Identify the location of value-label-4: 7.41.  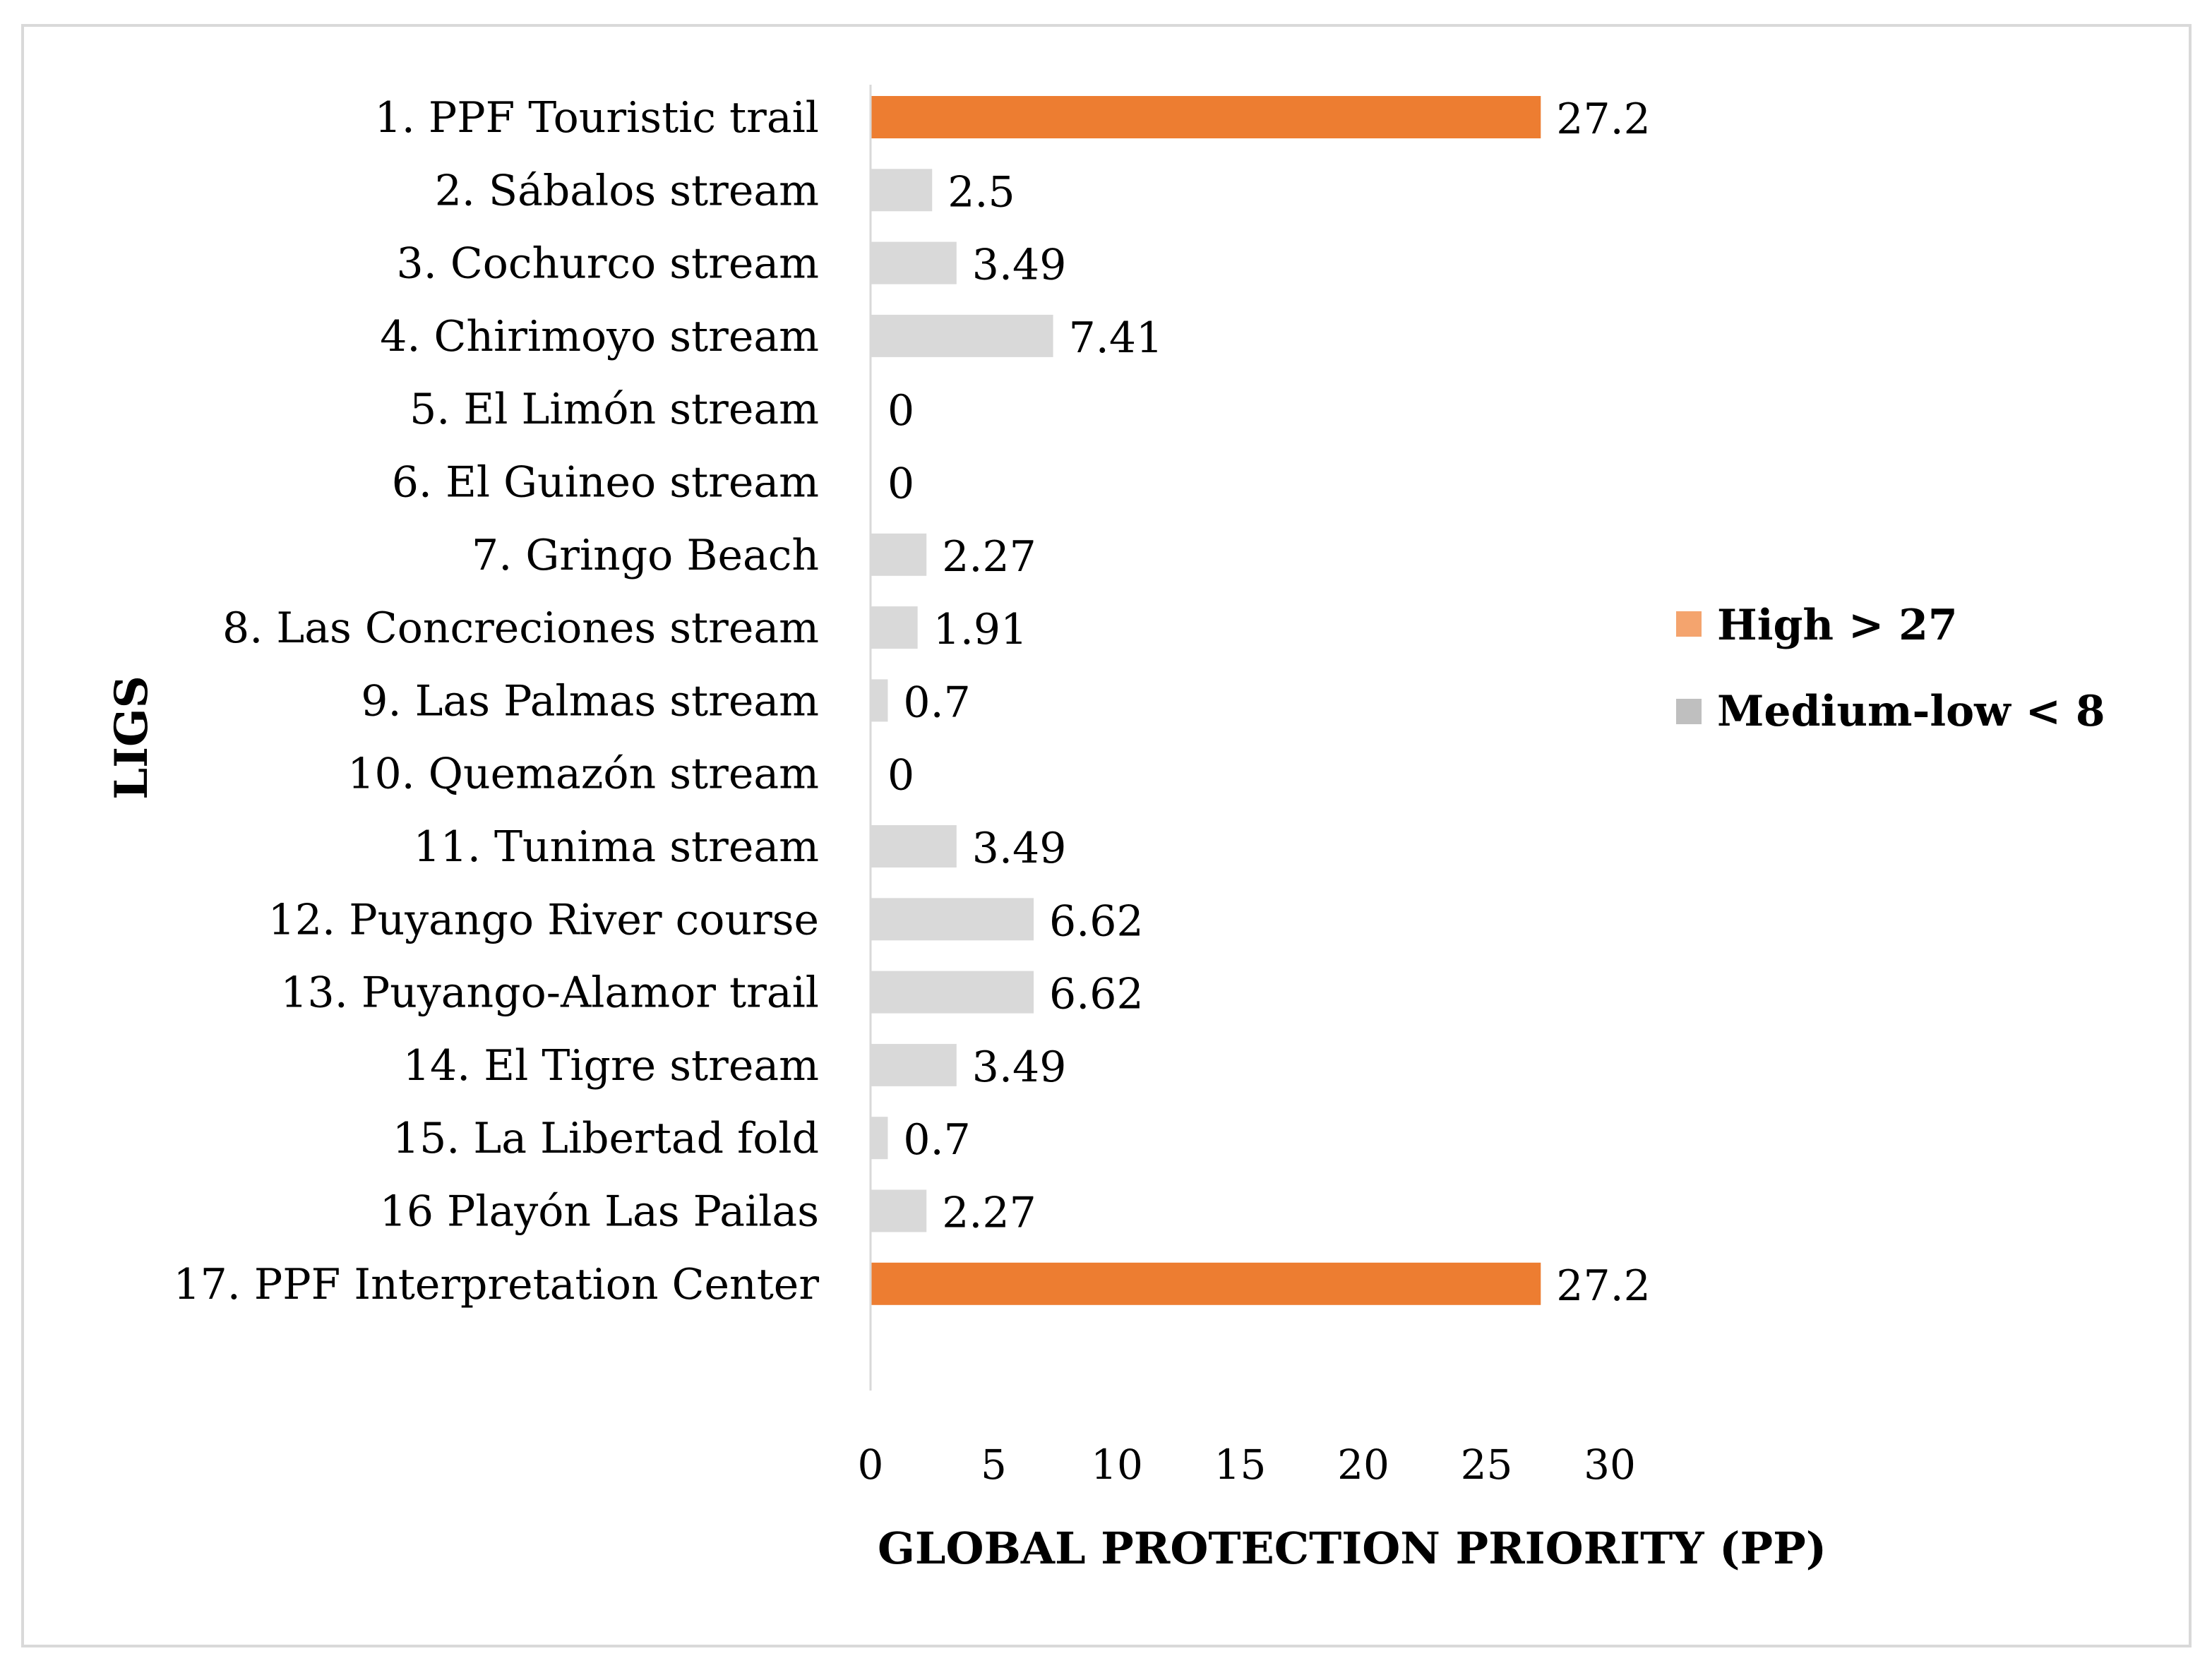
(1116, 338).